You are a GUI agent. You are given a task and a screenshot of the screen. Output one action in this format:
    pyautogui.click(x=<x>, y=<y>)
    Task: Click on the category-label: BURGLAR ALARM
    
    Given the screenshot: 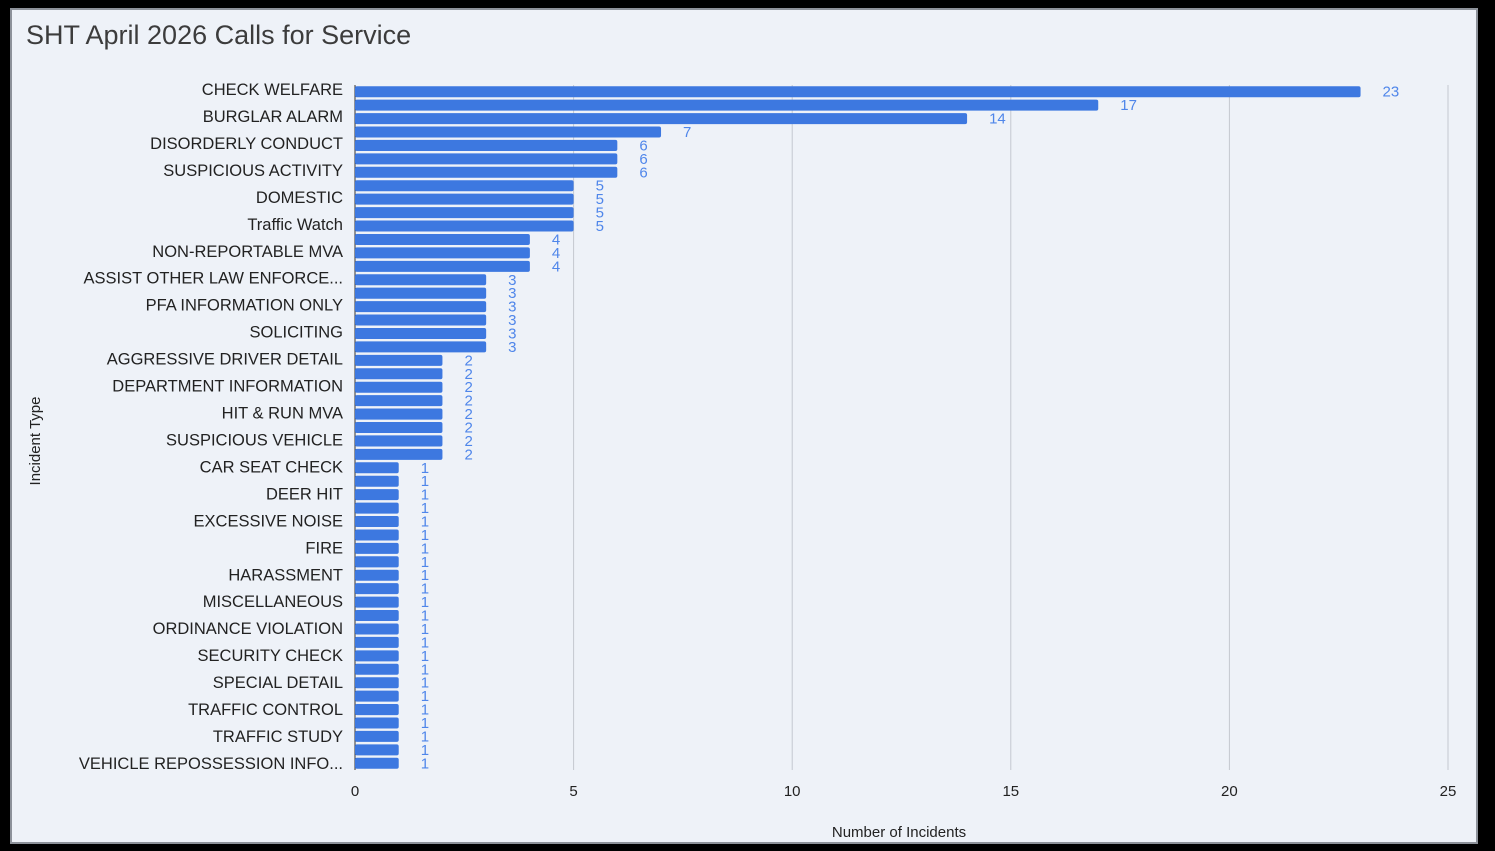 What is the action you would take?
    pyautogui.click(x=273, y=117)
    